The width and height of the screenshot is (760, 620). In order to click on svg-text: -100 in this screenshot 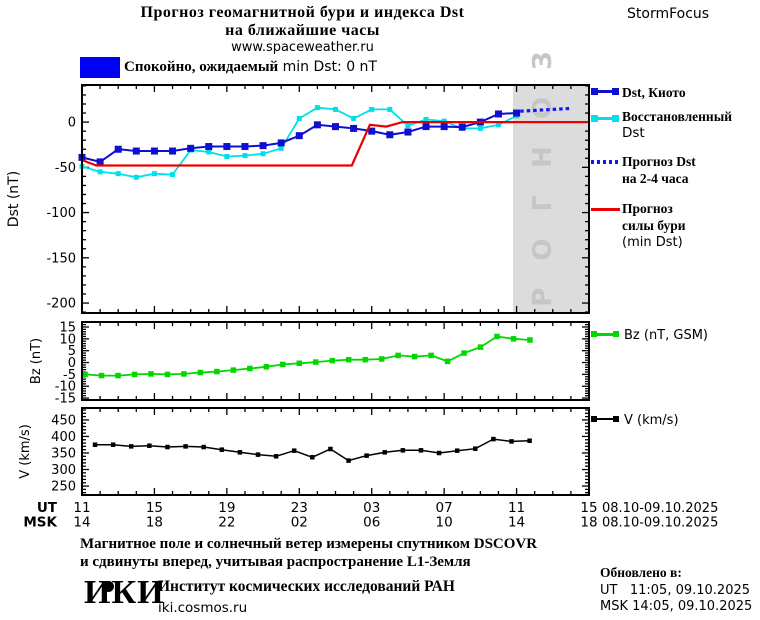, I will do `click(61, 213)`.